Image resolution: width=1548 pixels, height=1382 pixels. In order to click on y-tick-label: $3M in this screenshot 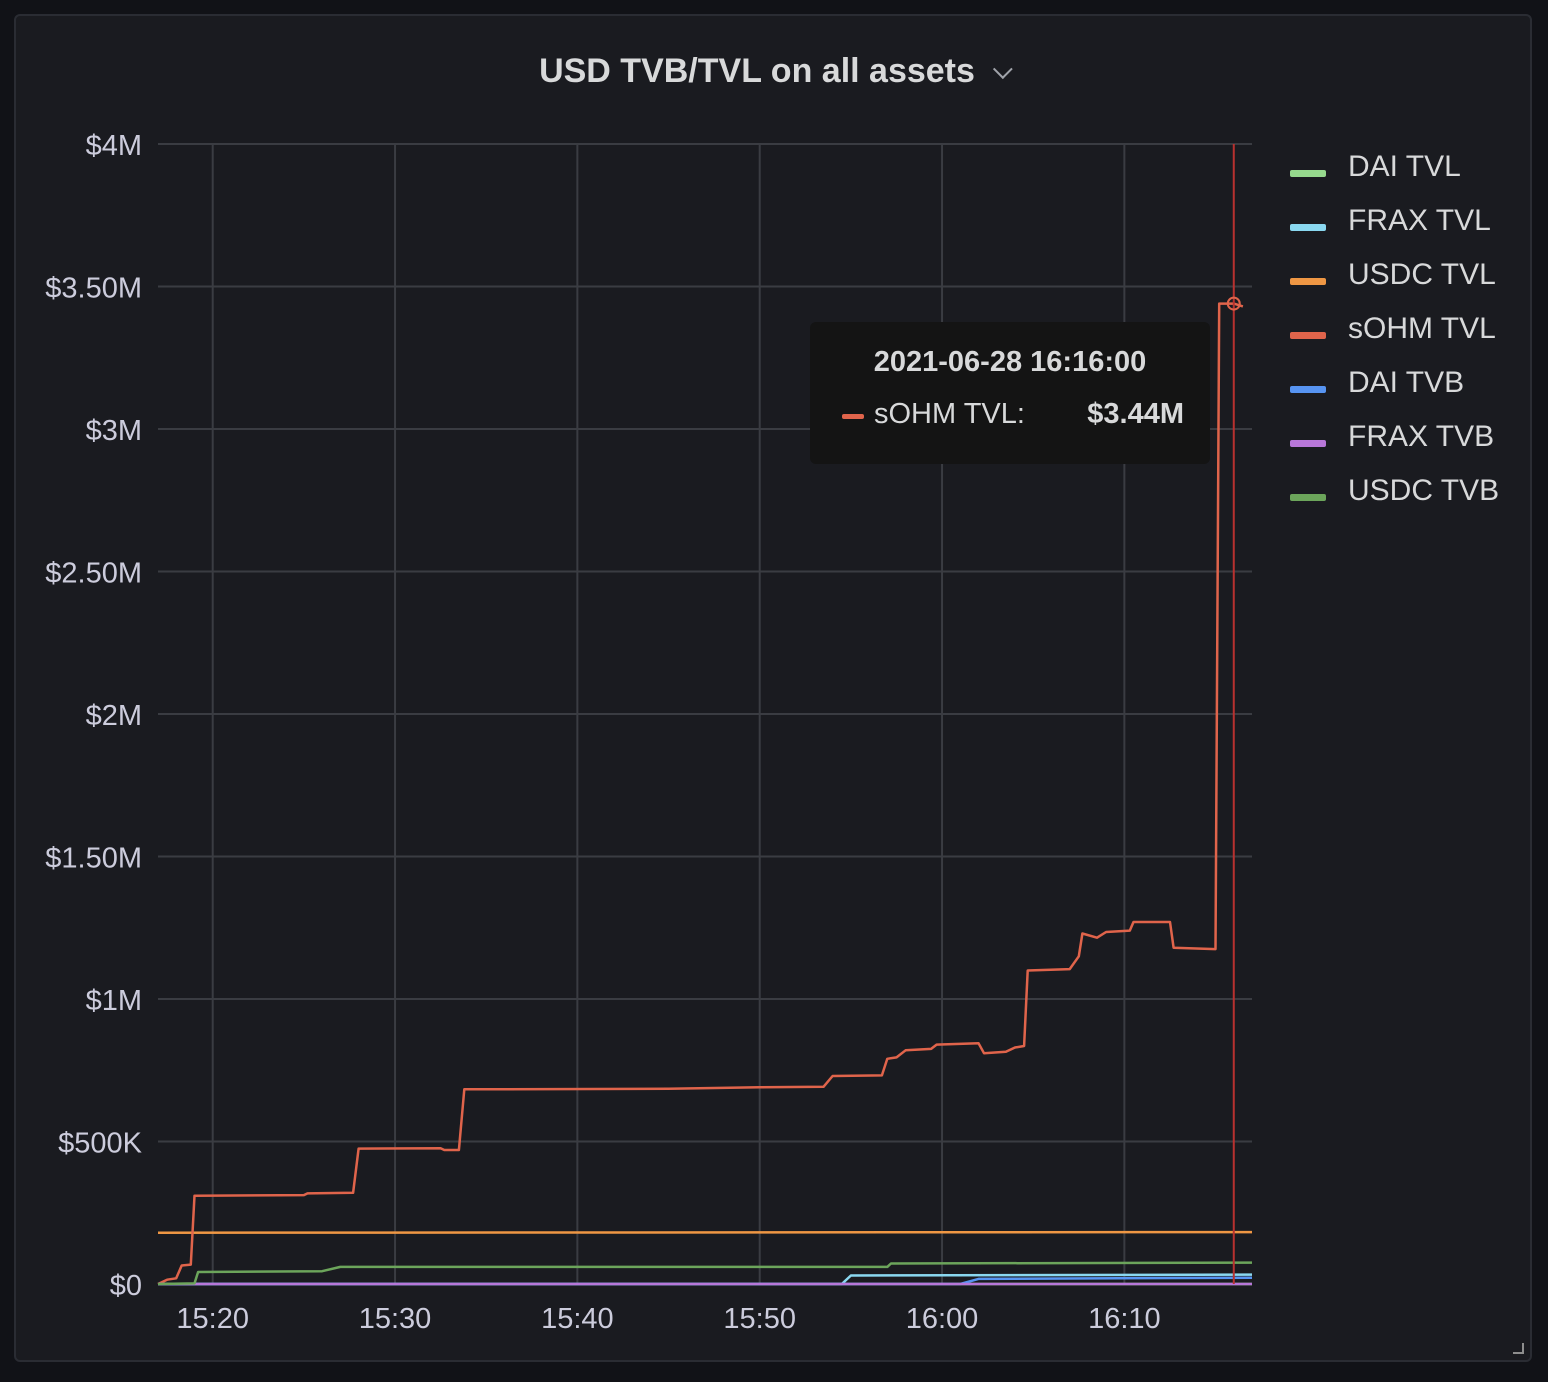, I will do `click(114, 431)`.